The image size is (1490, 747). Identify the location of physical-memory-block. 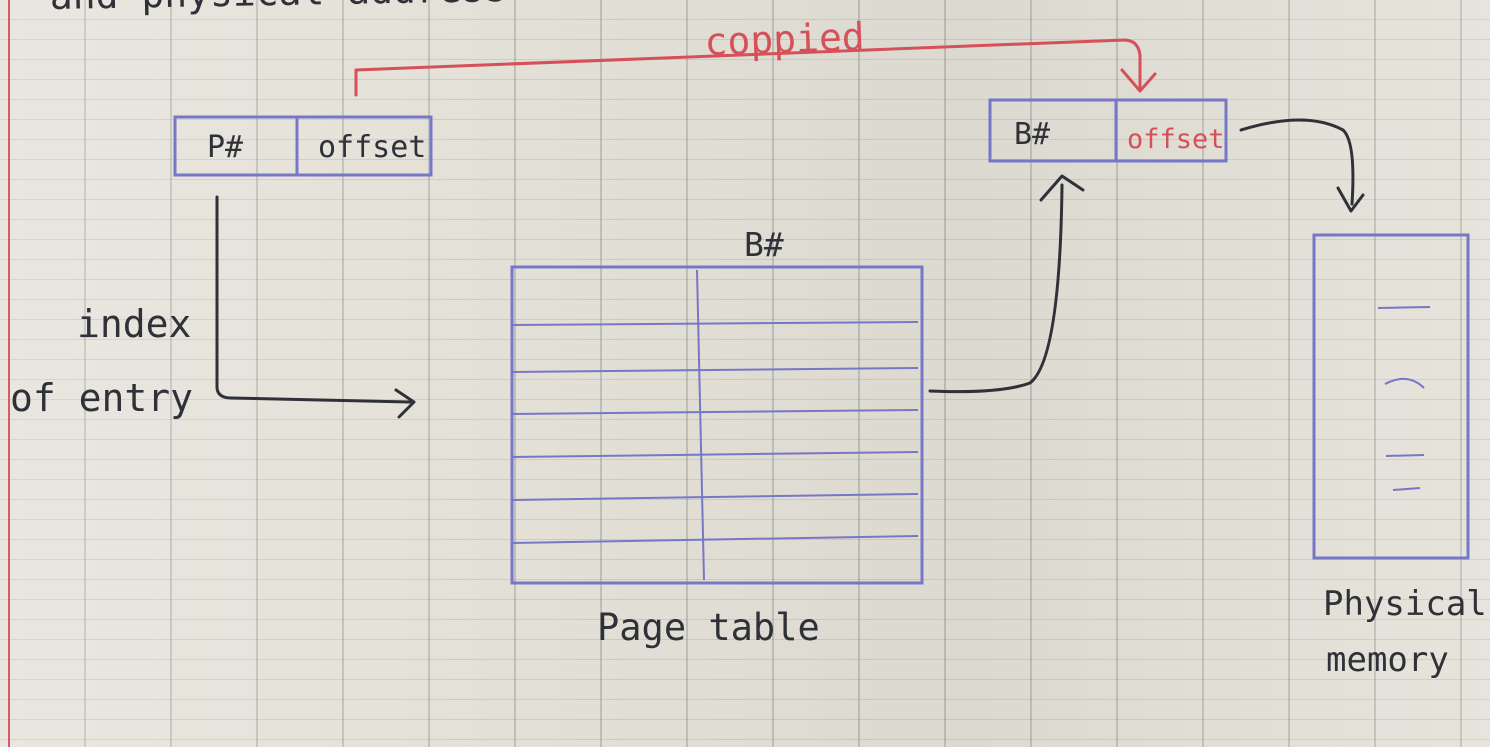
(1391, 396).